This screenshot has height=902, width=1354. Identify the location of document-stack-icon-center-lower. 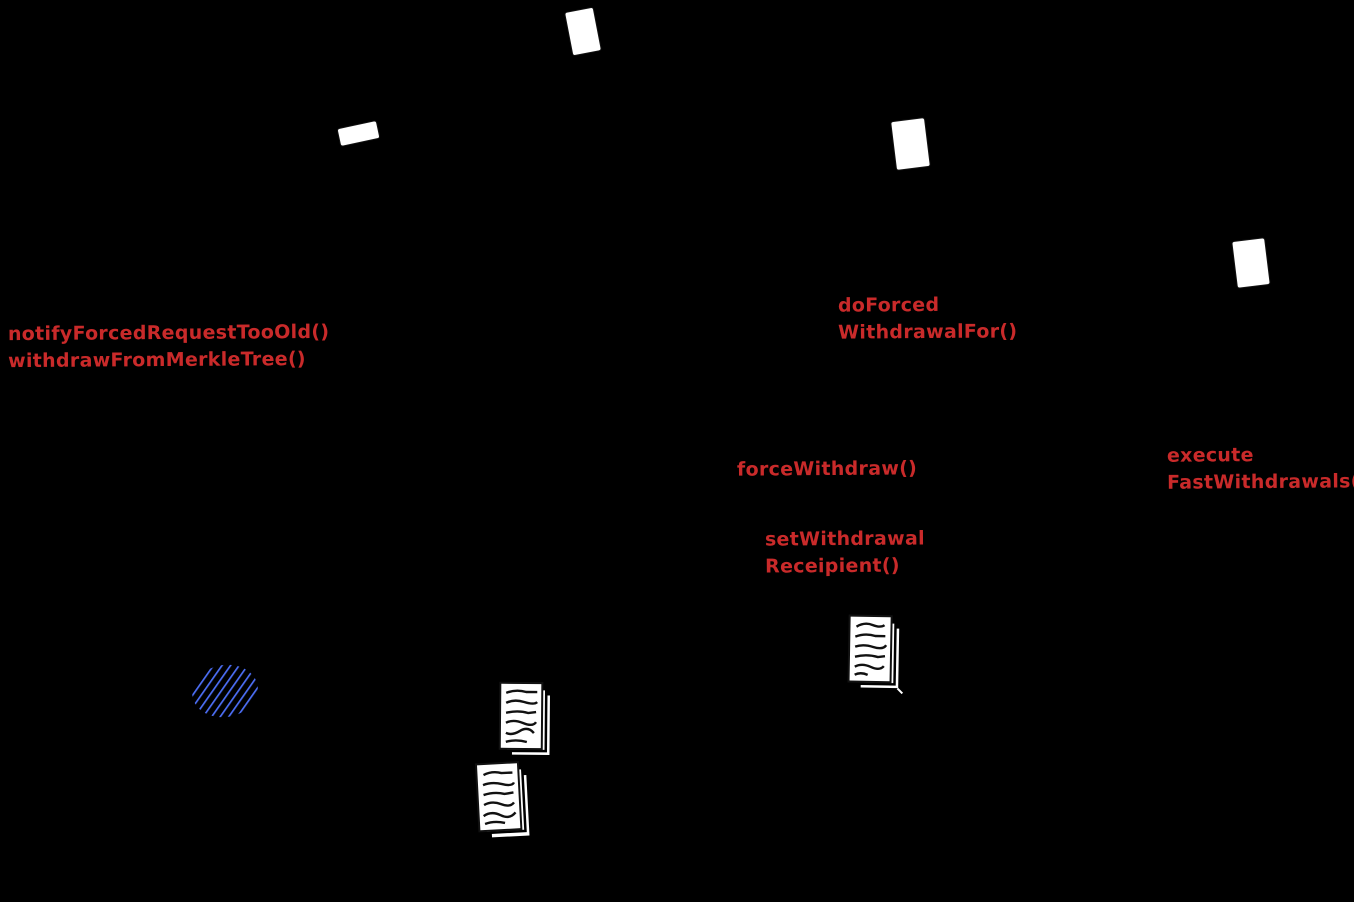
(504, 802).